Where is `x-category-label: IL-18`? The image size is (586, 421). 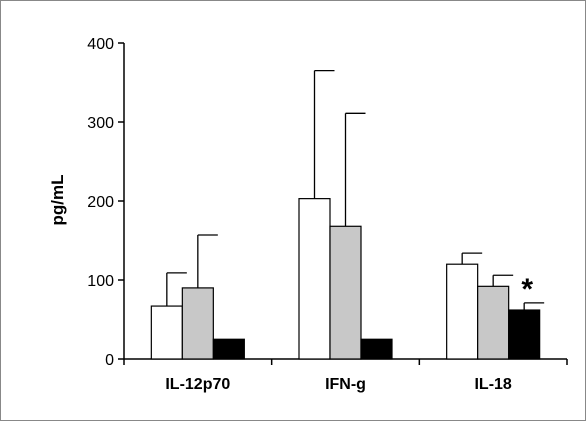 x-category-label: IL-18 is located at coordinates (492, 384).